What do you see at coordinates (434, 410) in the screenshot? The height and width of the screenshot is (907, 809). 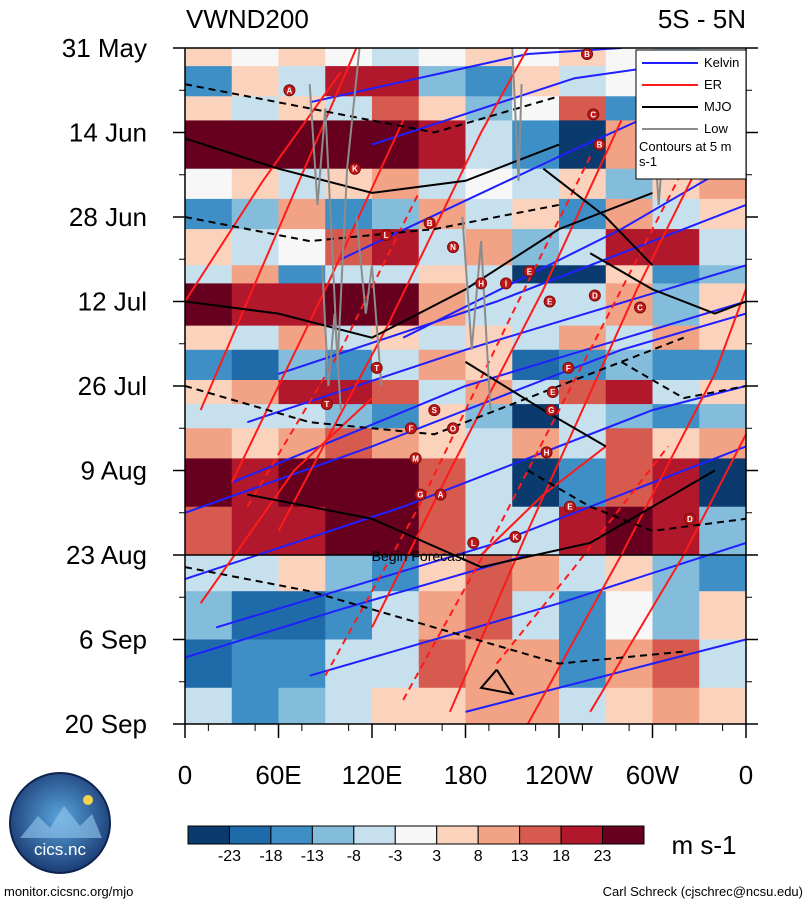 I see `storm-marker: S` at bounding box center [434, 410].